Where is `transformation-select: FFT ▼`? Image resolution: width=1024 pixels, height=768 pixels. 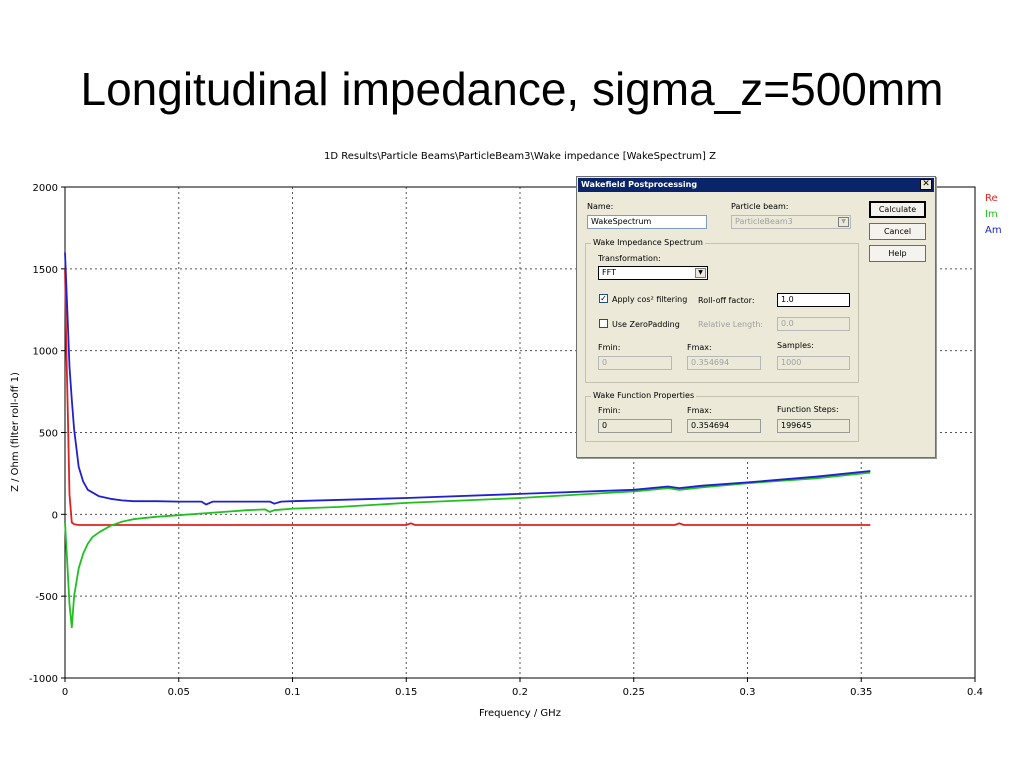
transformation-select: FFT ▼ is located at coordinates (653, 273).